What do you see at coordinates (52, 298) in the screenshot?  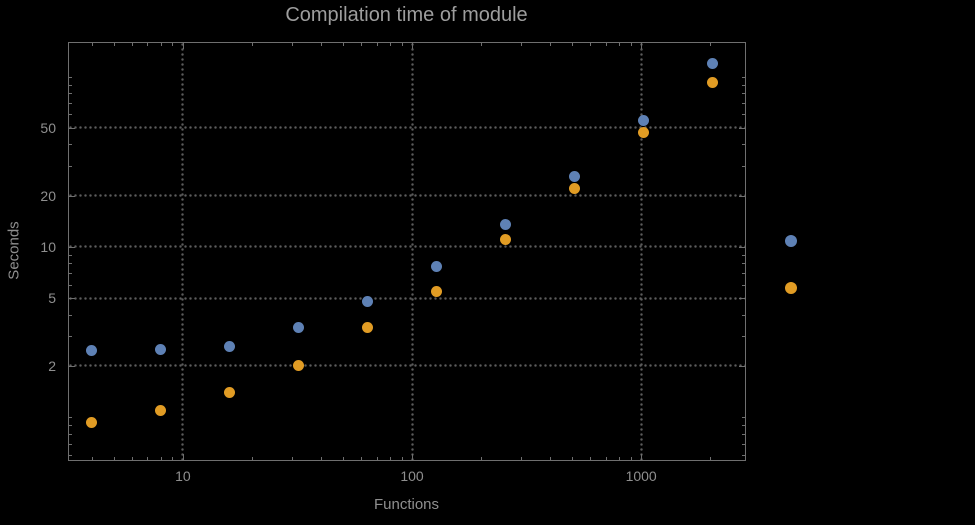 I see `y-tick-label: 5` at bounding box center [52, 298].